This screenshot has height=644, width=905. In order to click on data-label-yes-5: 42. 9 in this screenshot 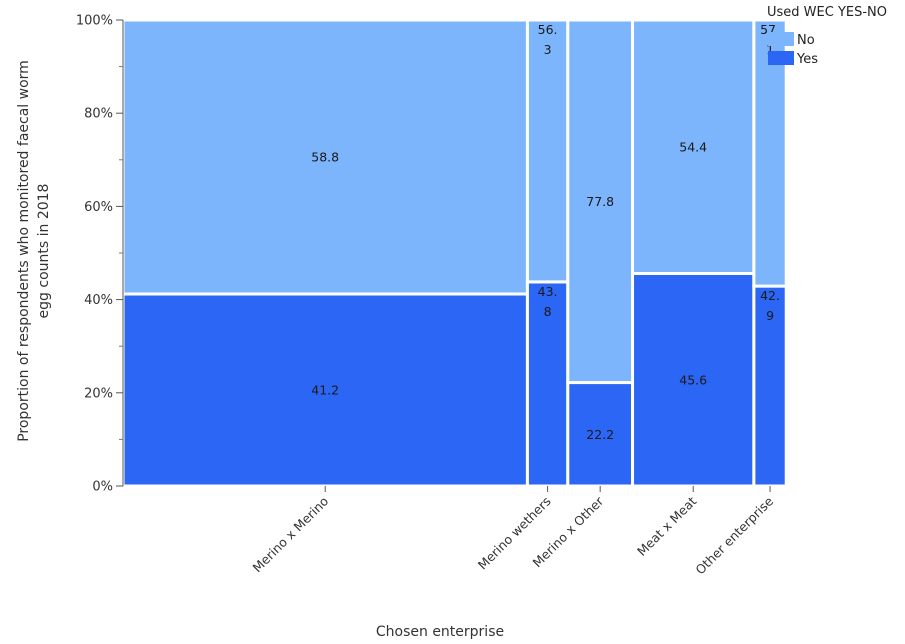, I will do `click(770, 305)`.